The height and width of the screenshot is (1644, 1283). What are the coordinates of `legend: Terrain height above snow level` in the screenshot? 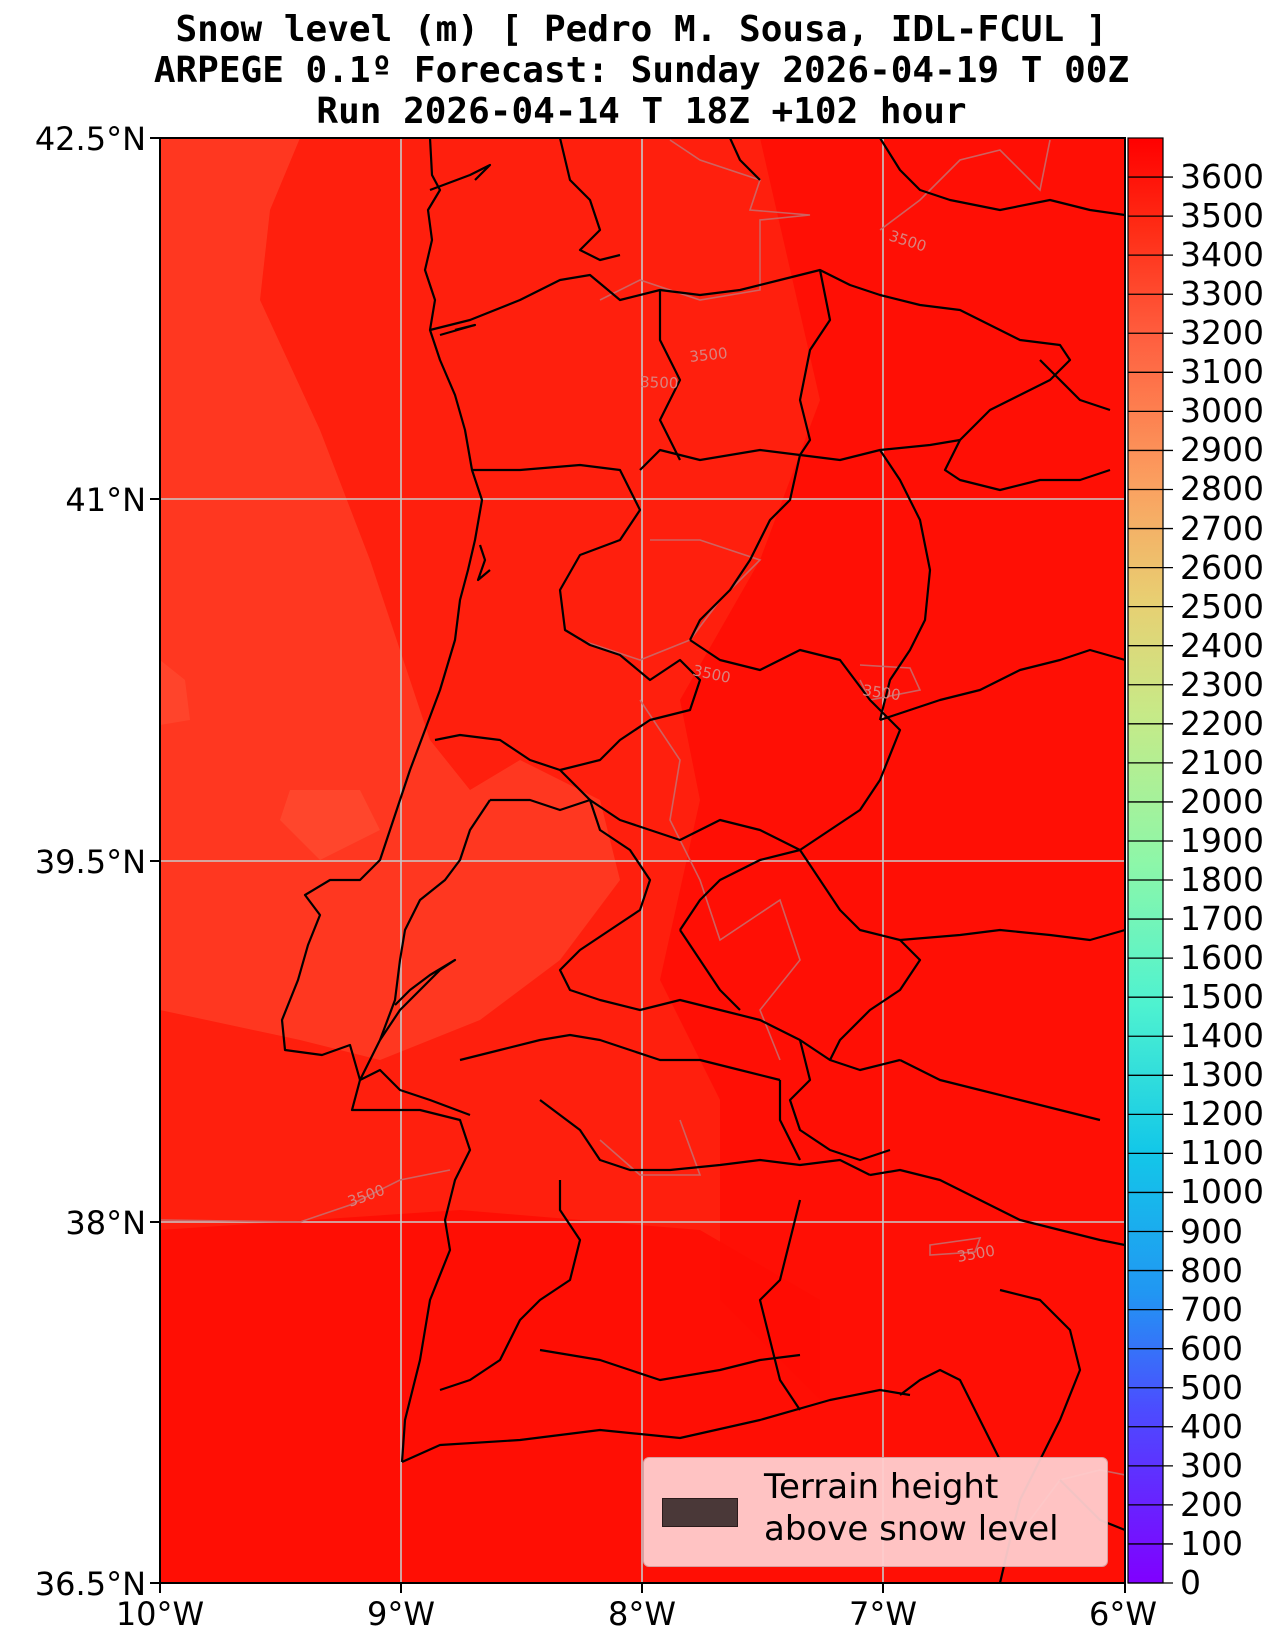 It's located at (875, 1512).